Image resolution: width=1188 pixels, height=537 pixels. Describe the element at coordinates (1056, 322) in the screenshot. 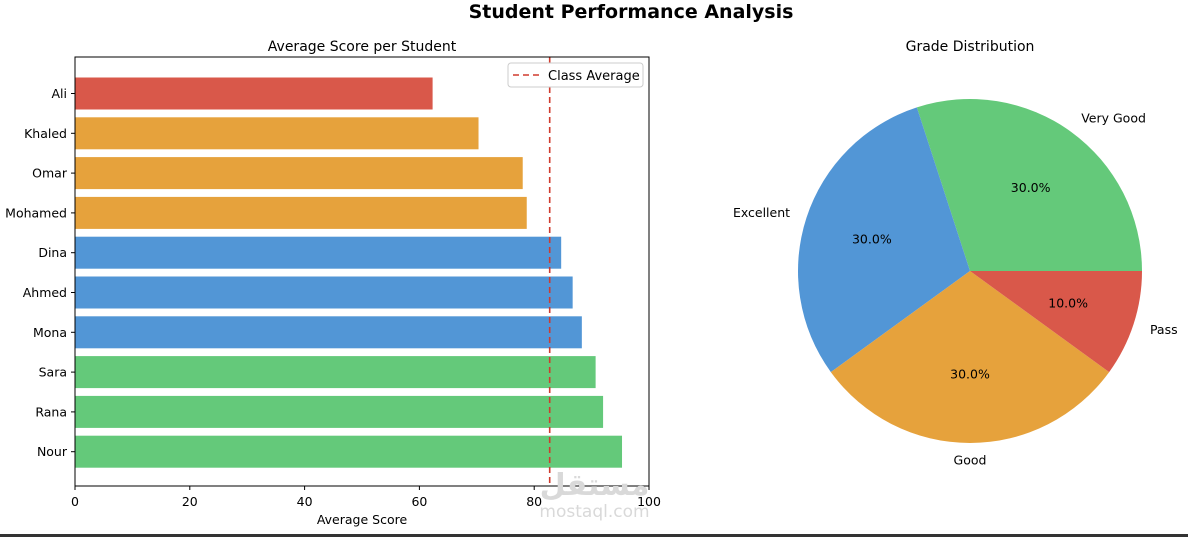

I see `pie-slice-pass` at that location.